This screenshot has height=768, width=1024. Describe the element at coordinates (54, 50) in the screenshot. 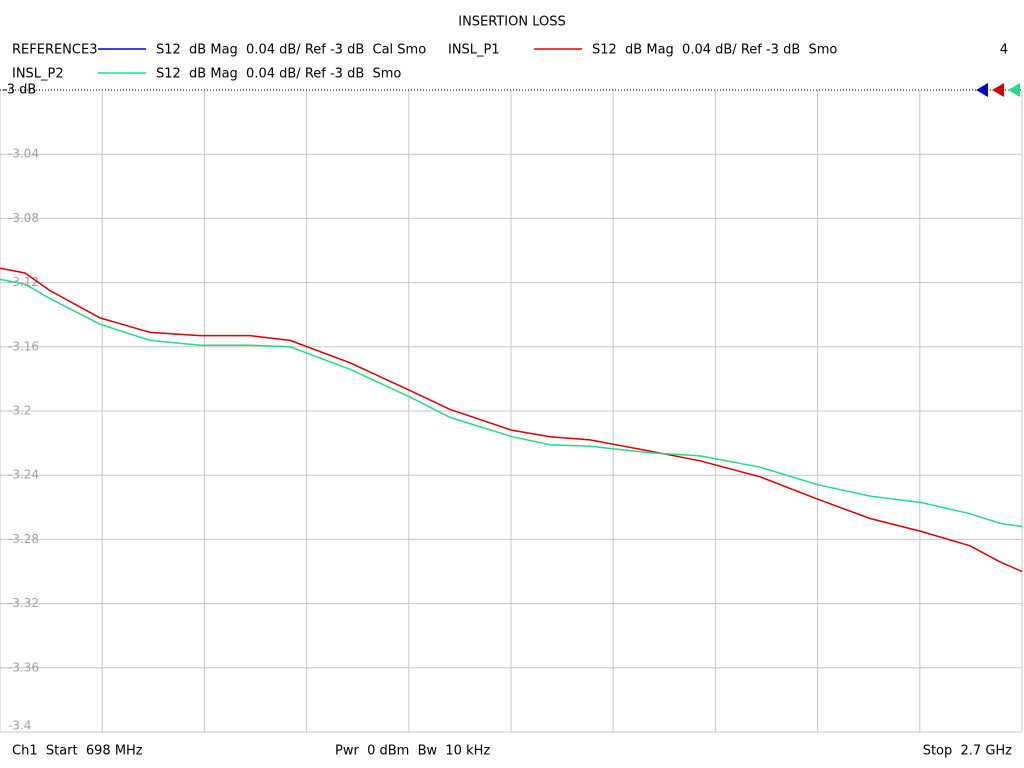

I see `legend-name: REFERENCE3` at that location.